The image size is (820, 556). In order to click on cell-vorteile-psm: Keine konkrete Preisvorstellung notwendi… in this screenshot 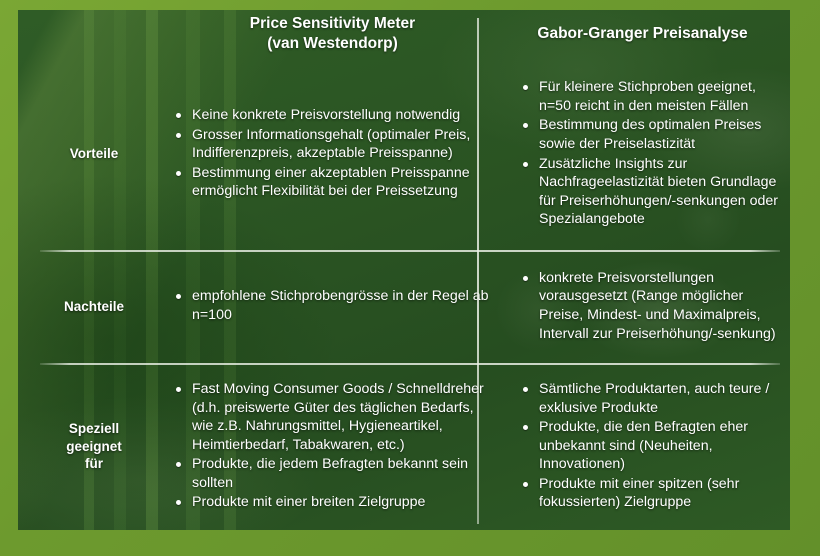, I will do `click(332, 154)`.